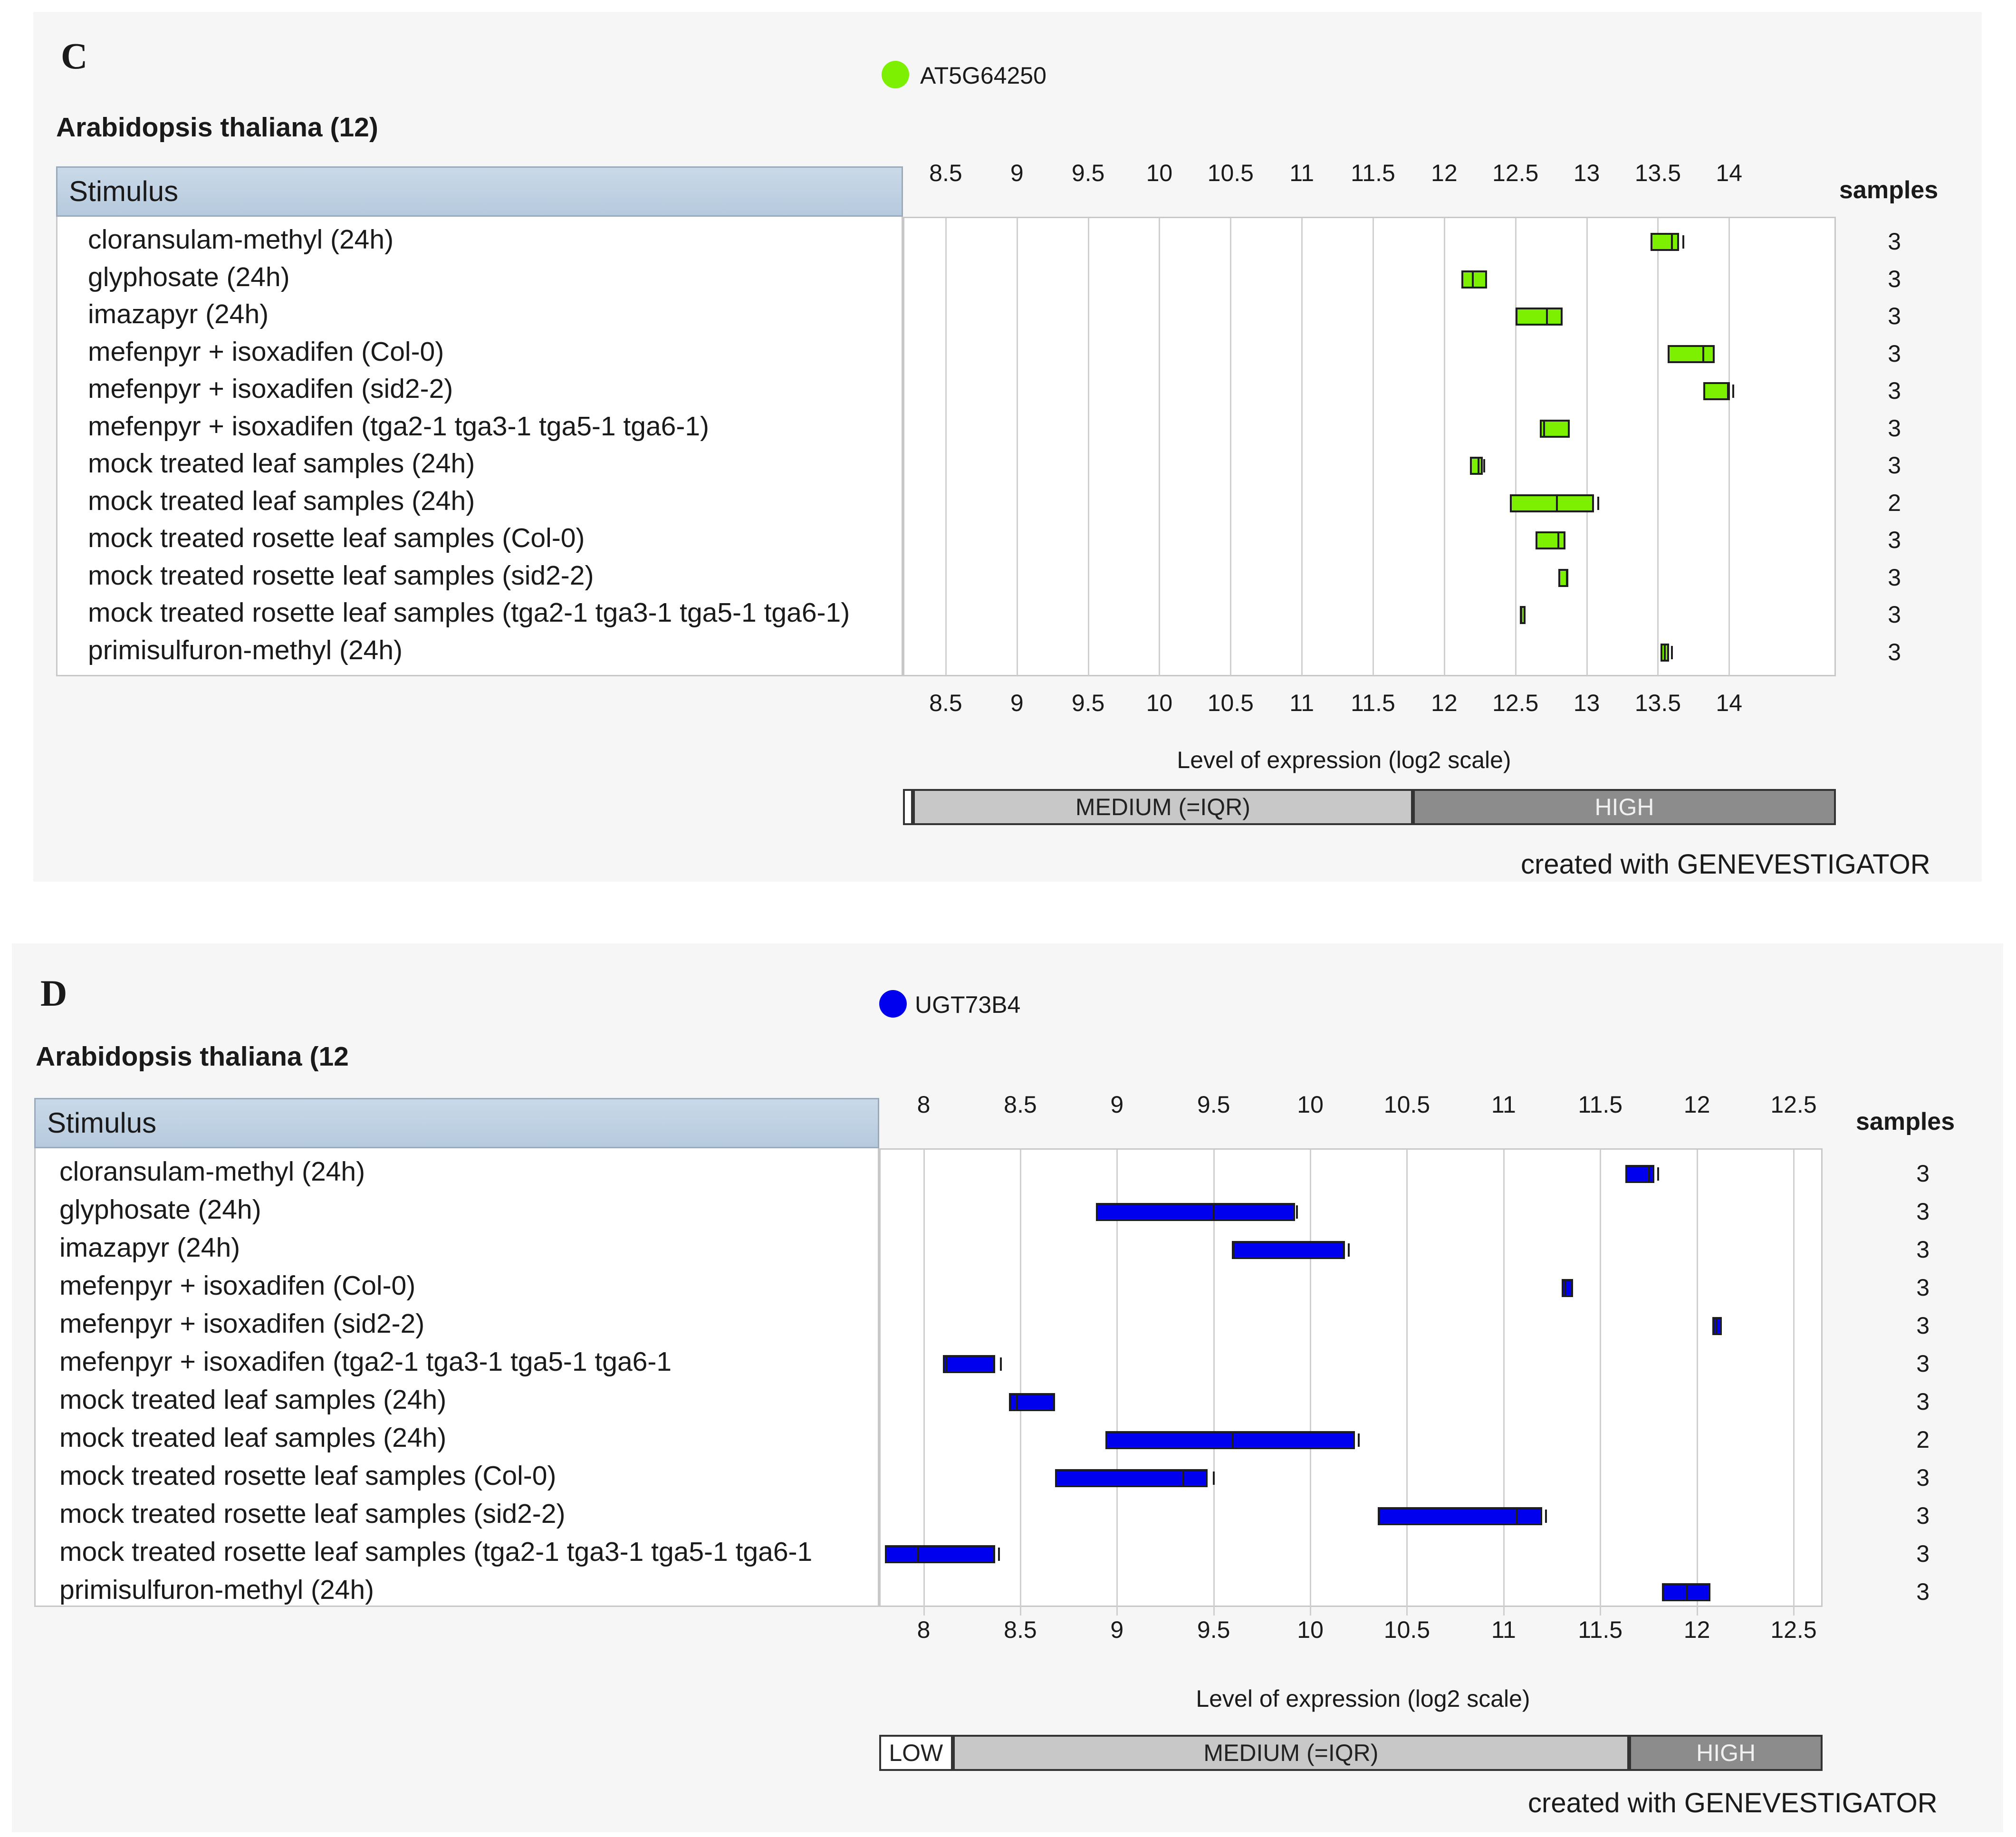  Describe the element at coordinates (53, 993) in the screenshot. I see `panel-label: D` at that location.